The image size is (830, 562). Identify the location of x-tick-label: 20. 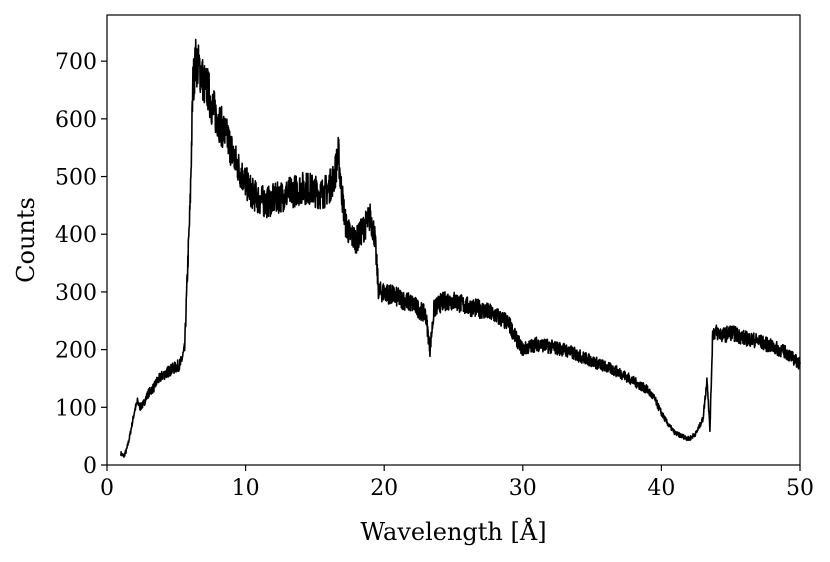
(384, 488).